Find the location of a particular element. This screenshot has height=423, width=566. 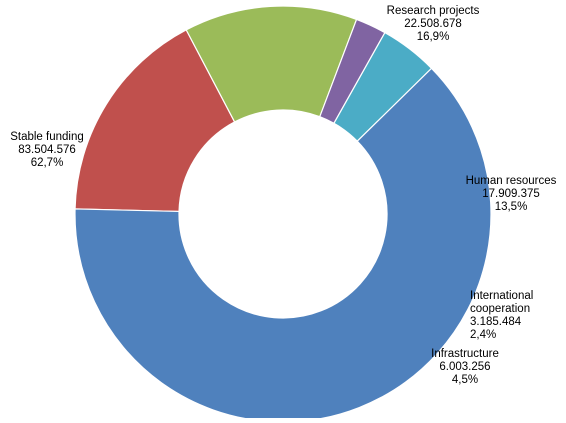

slice-value-label: 83.504.576 is located at coordinates (47, 150).